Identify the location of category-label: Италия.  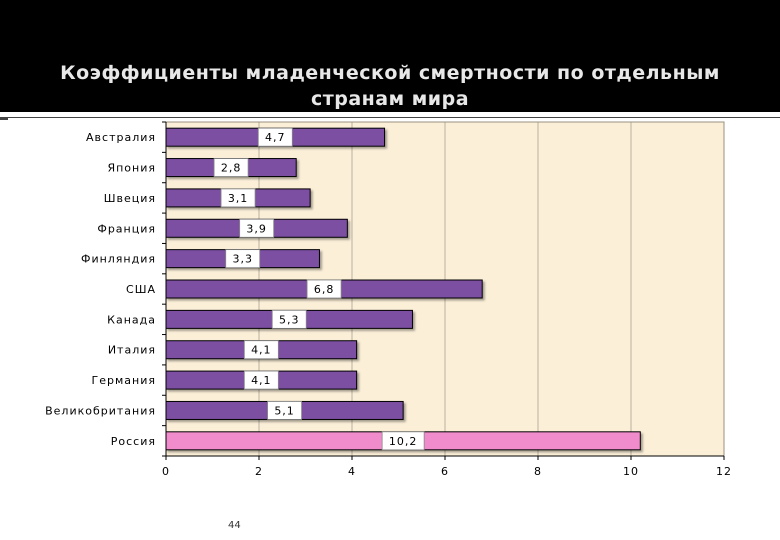
(132, 350).